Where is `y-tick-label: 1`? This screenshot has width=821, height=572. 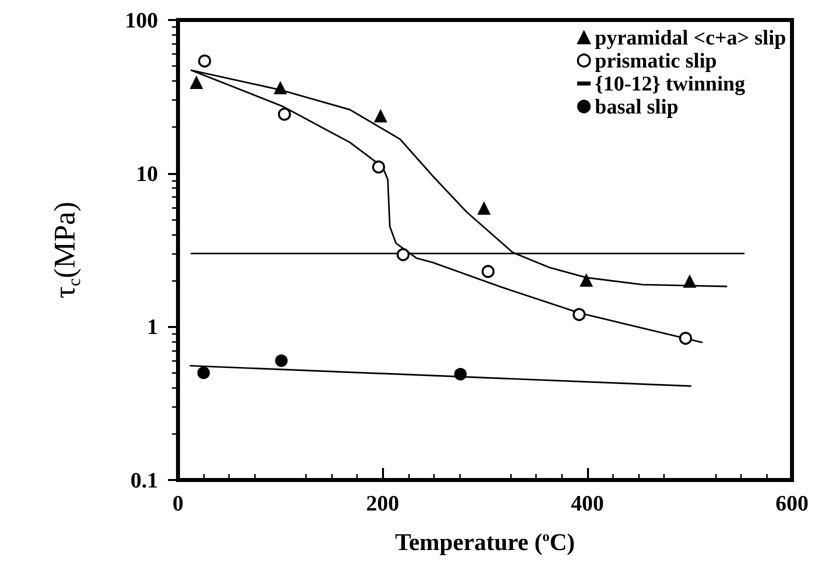 y-tick-label: 1 is located at coordinates (152, 327).